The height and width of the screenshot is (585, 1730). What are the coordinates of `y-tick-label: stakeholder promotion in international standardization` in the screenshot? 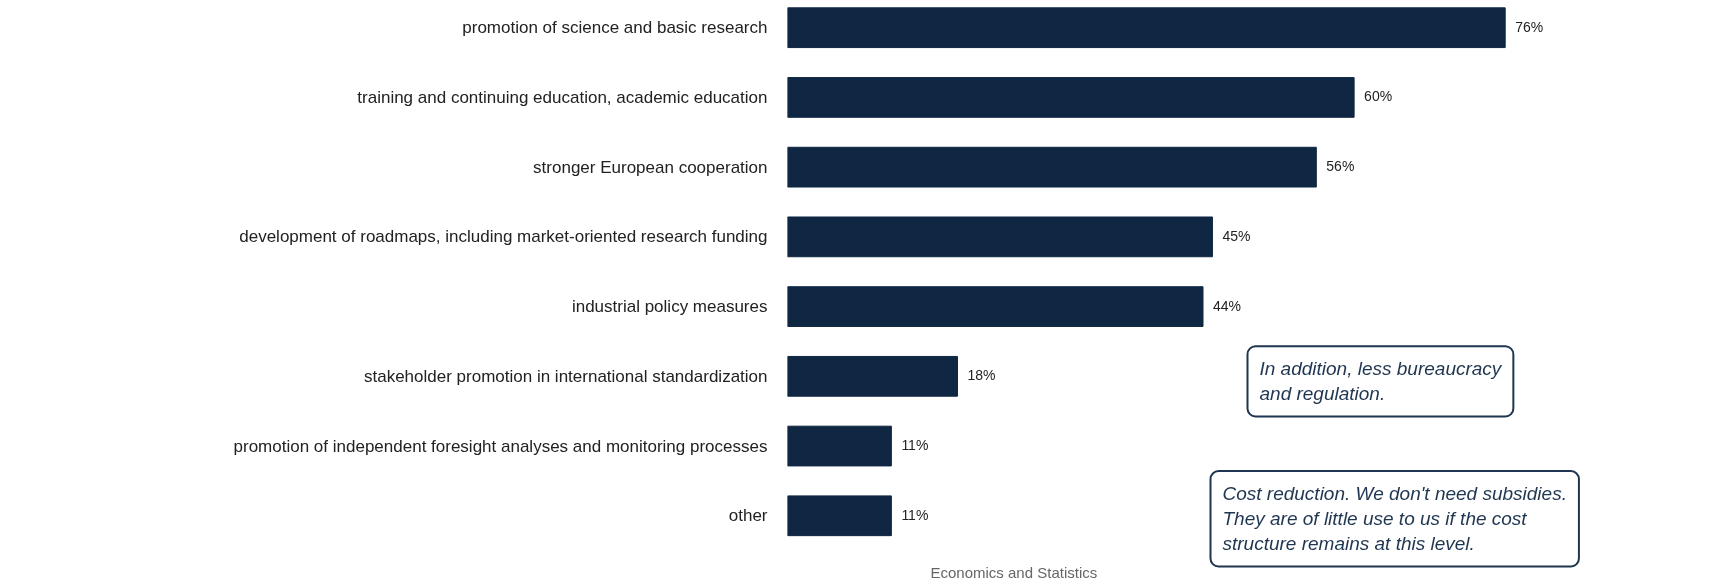 It's located at (565, 376).